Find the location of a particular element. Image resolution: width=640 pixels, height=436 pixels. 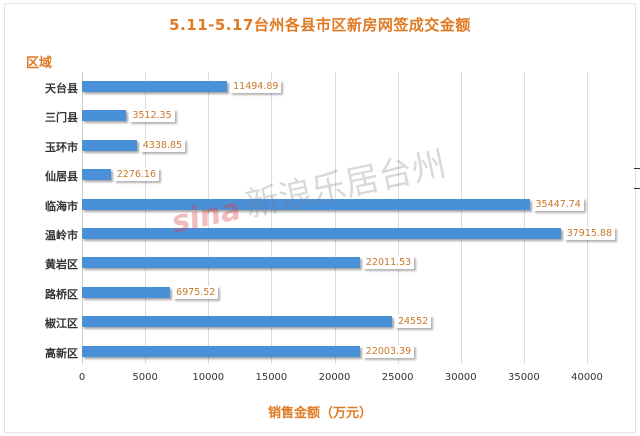

value-label: 4338.85 is located at coordinates (162, 145).